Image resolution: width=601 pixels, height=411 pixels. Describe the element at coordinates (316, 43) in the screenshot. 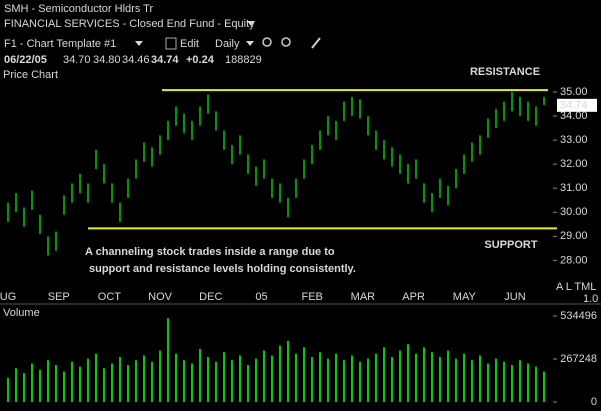

I see `draw-tool` at that location.